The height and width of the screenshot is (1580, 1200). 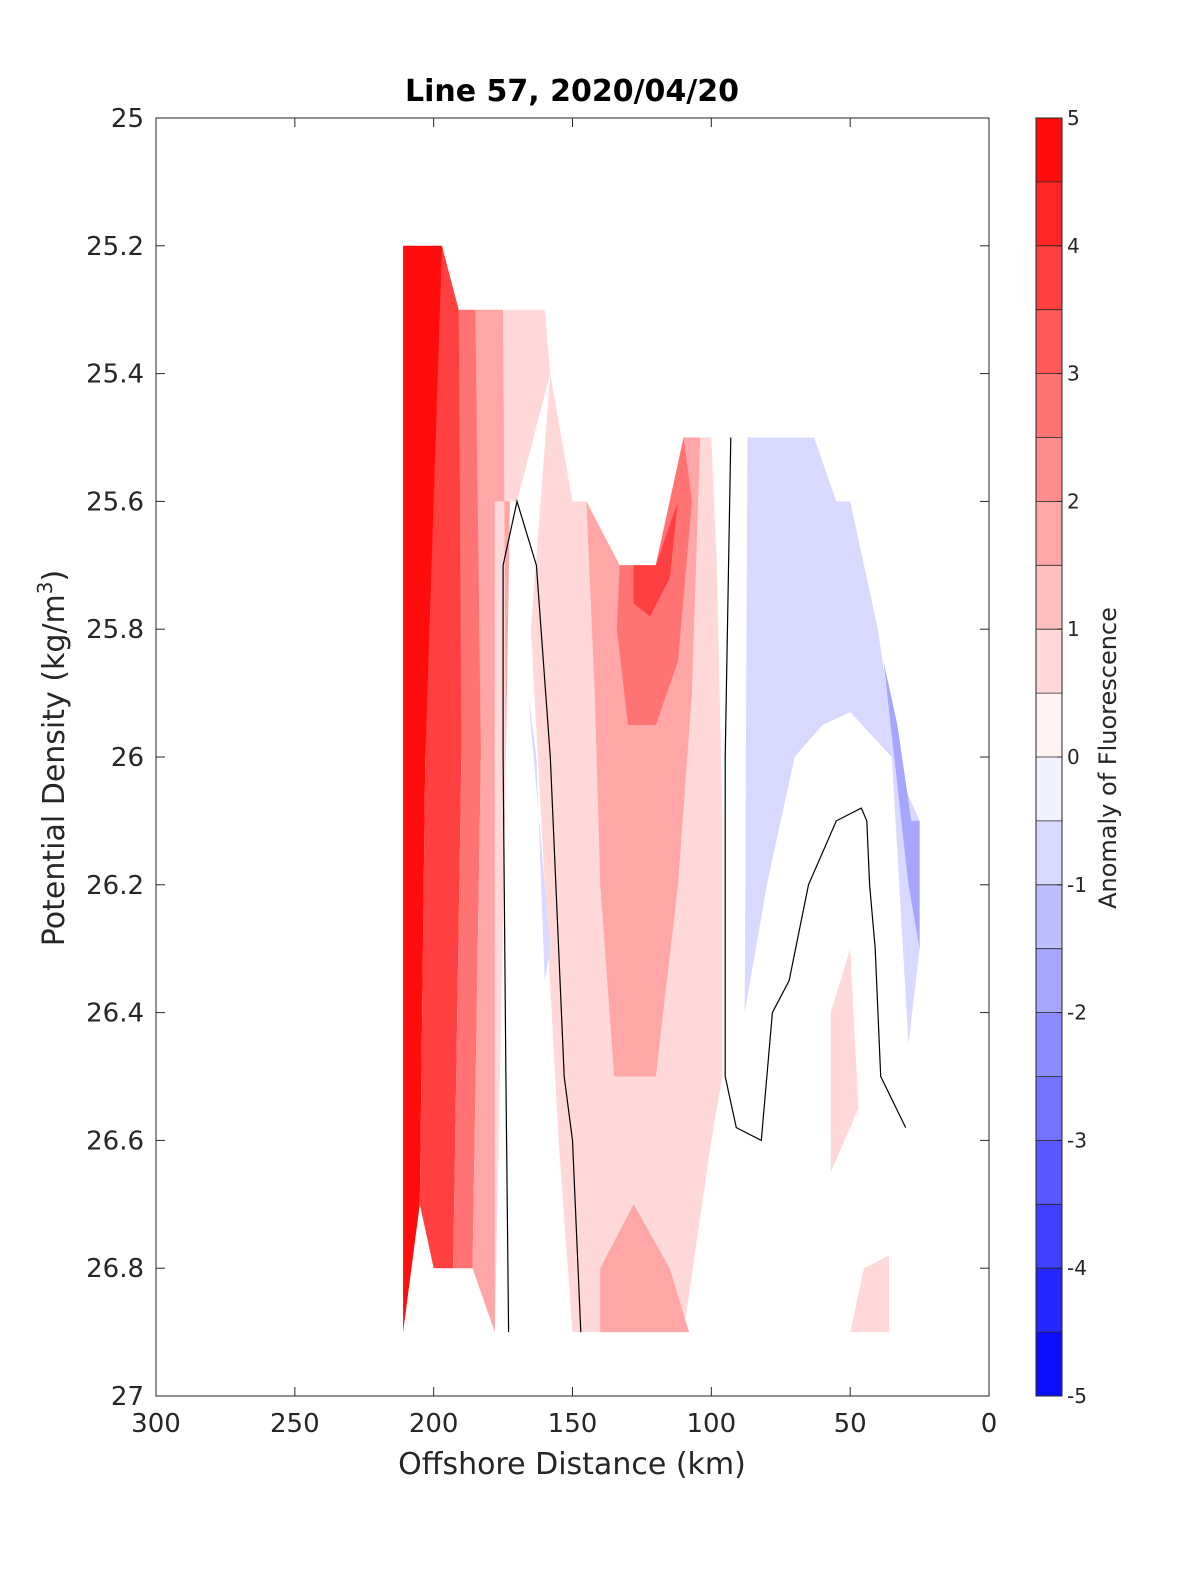 I want to click on colorbar-ticks: 5 4 3 2 1 0 -1 -2 -3 -4 -5, so click(x=1072, y=757).